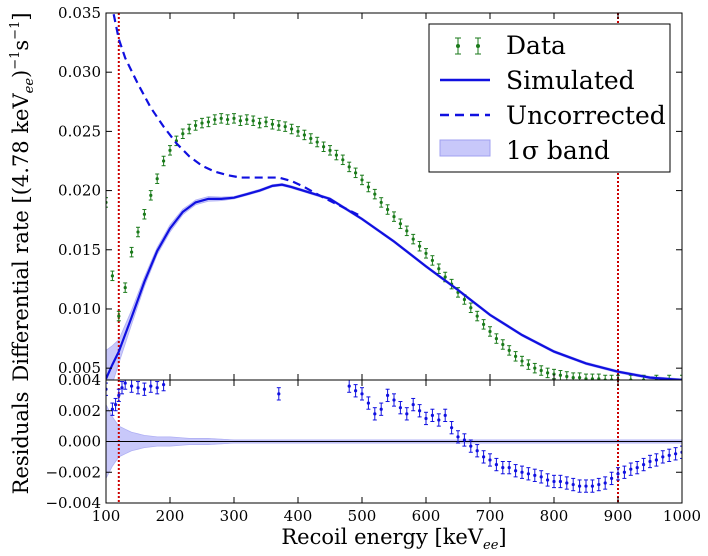 Image resolution: width=708 pixels, height=556 pixels. I want to click on residual-point-6-marker, so click(132, 386).